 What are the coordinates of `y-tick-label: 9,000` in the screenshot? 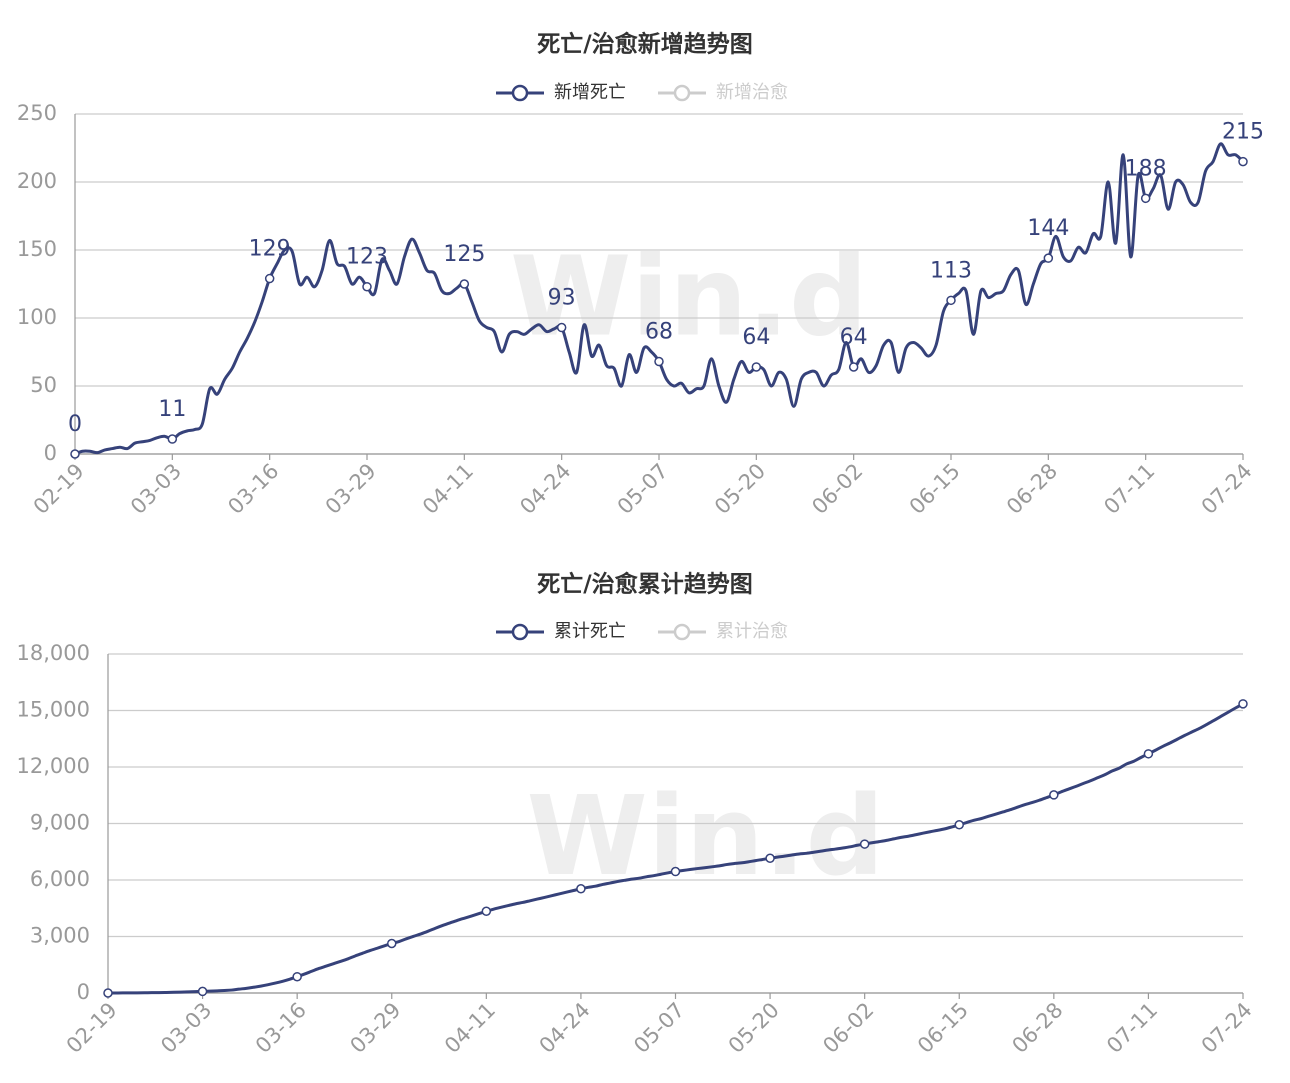 It's located at (60, 823).